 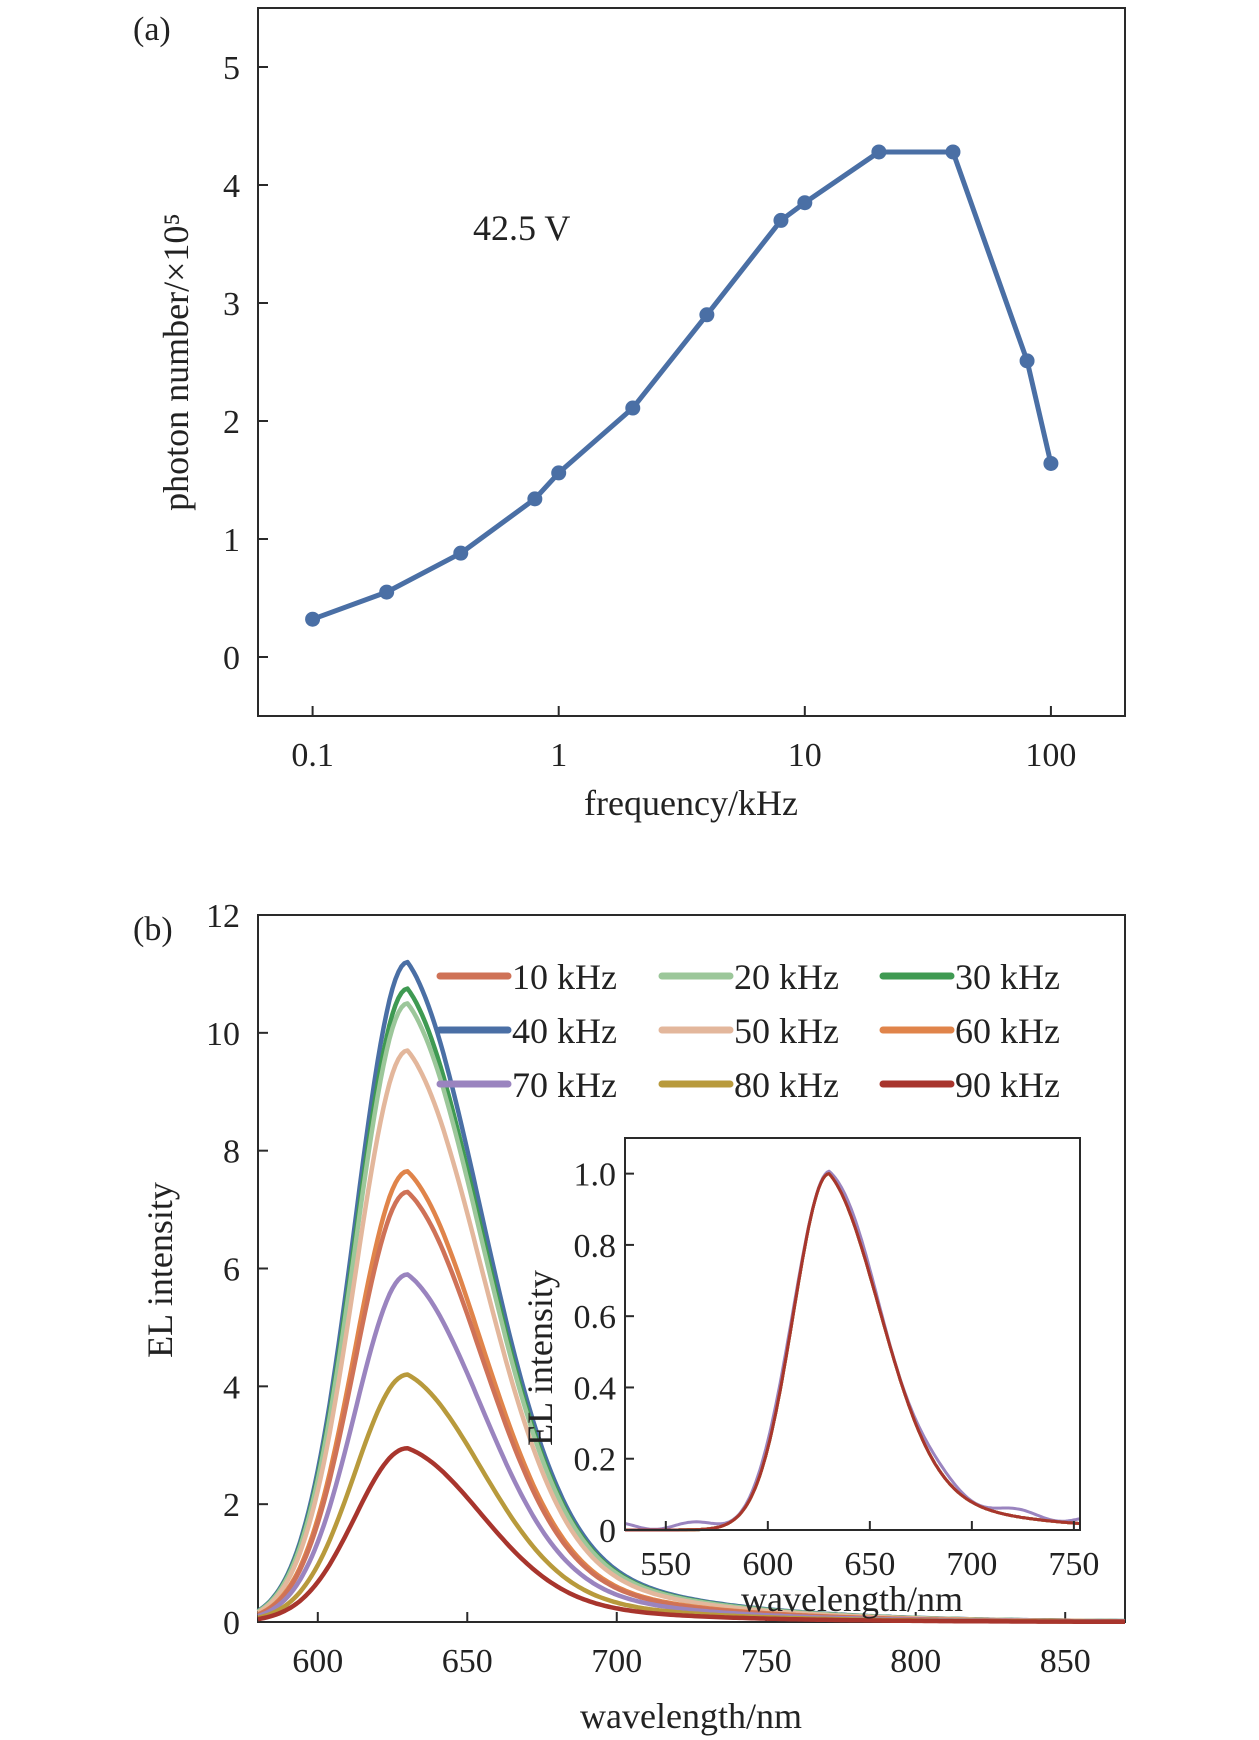 I want to click on inset-y-tick-label: 0.8, so click(x=595, y=1246).